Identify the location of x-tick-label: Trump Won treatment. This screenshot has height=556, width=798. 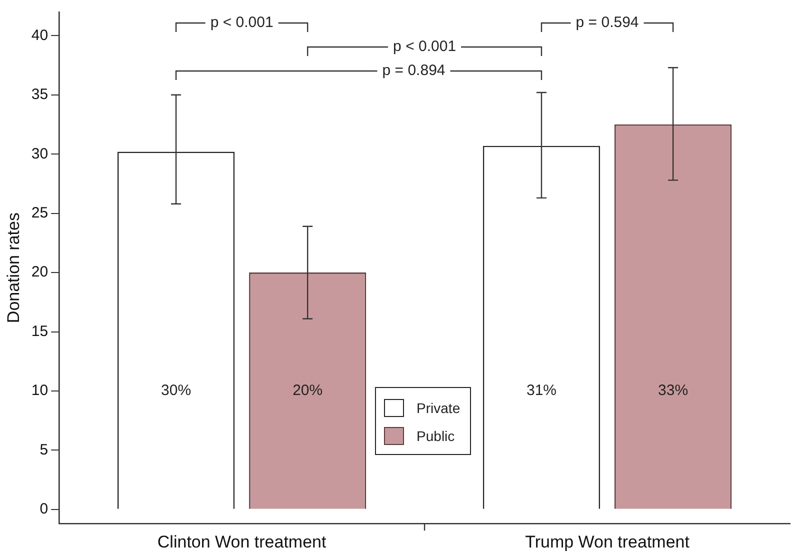
(607, 542).